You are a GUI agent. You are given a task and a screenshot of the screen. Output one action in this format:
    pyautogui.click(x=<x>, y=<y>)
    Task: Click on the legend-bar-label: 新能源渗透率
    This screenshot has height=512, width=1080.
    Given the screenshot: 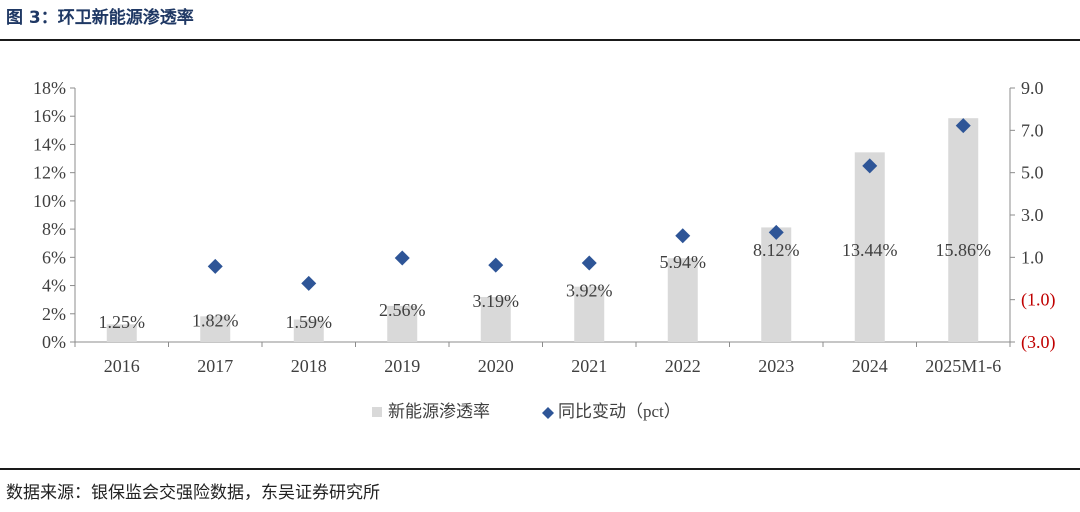 What is the action you would take?
    pyautogui.click(x=439, y=411)
    